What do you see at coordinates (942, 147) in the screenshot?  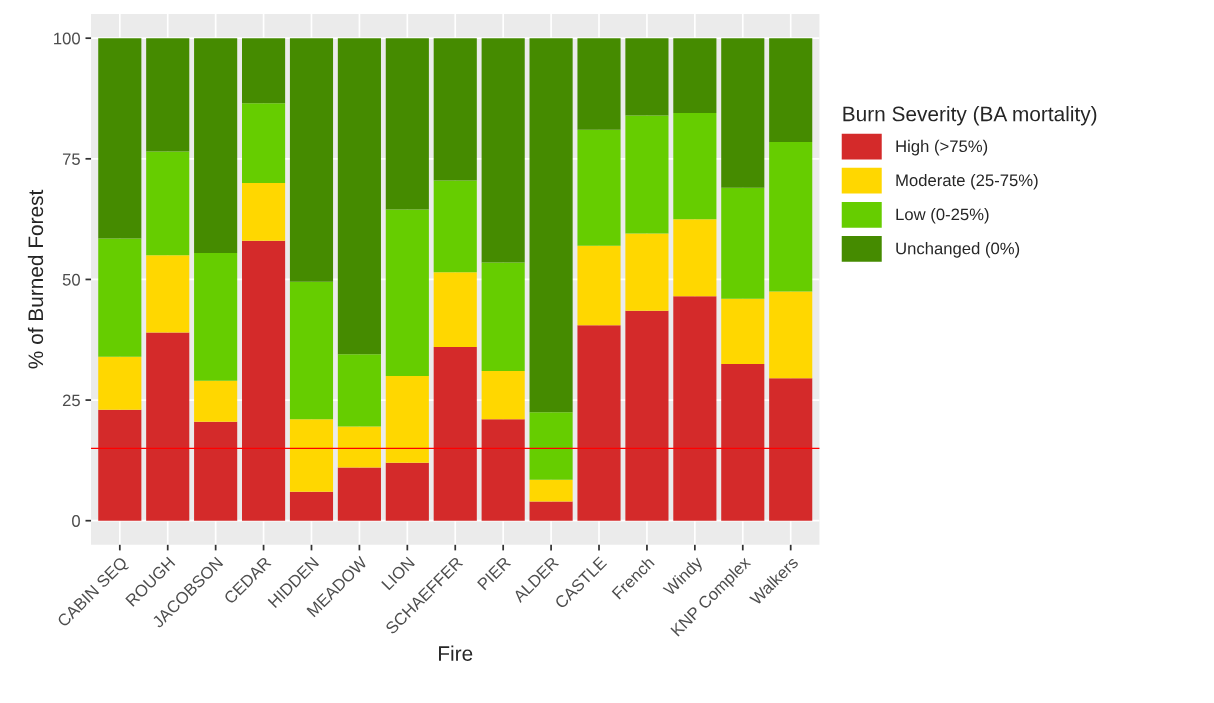 I see `legend-label: High (>75%)` at bounding box center [942, 147].